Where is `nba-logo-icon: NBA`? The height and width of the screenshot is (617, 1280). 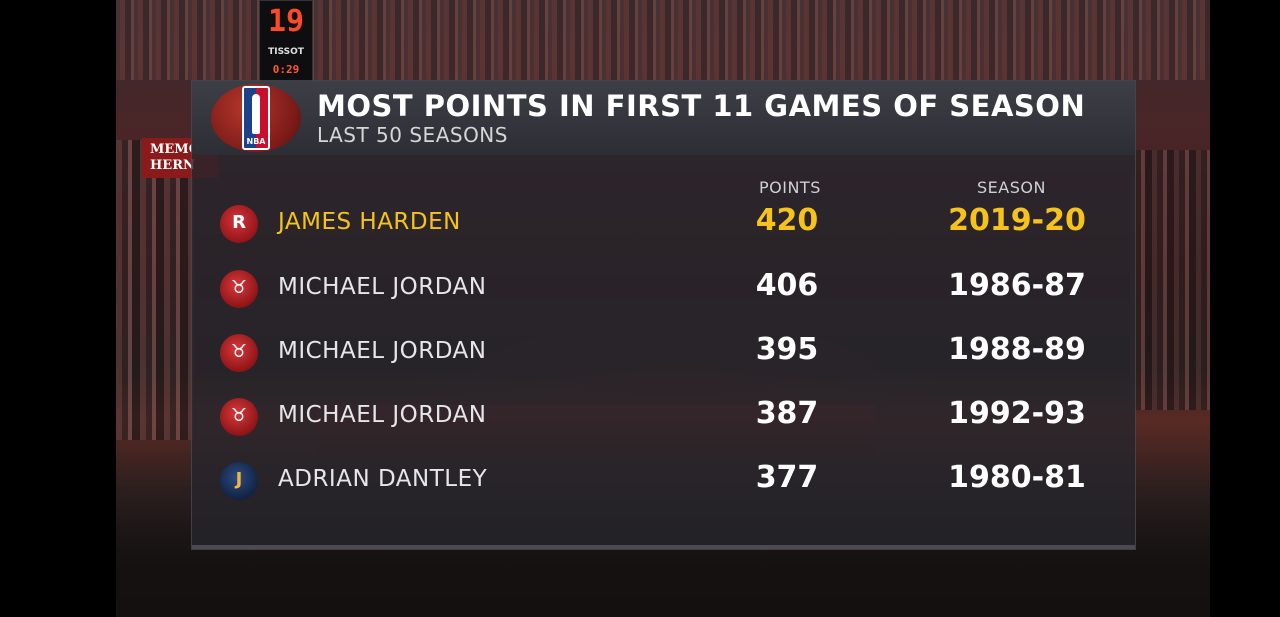 nba-logo-icon: NBA is located at coordinates (256, 118).